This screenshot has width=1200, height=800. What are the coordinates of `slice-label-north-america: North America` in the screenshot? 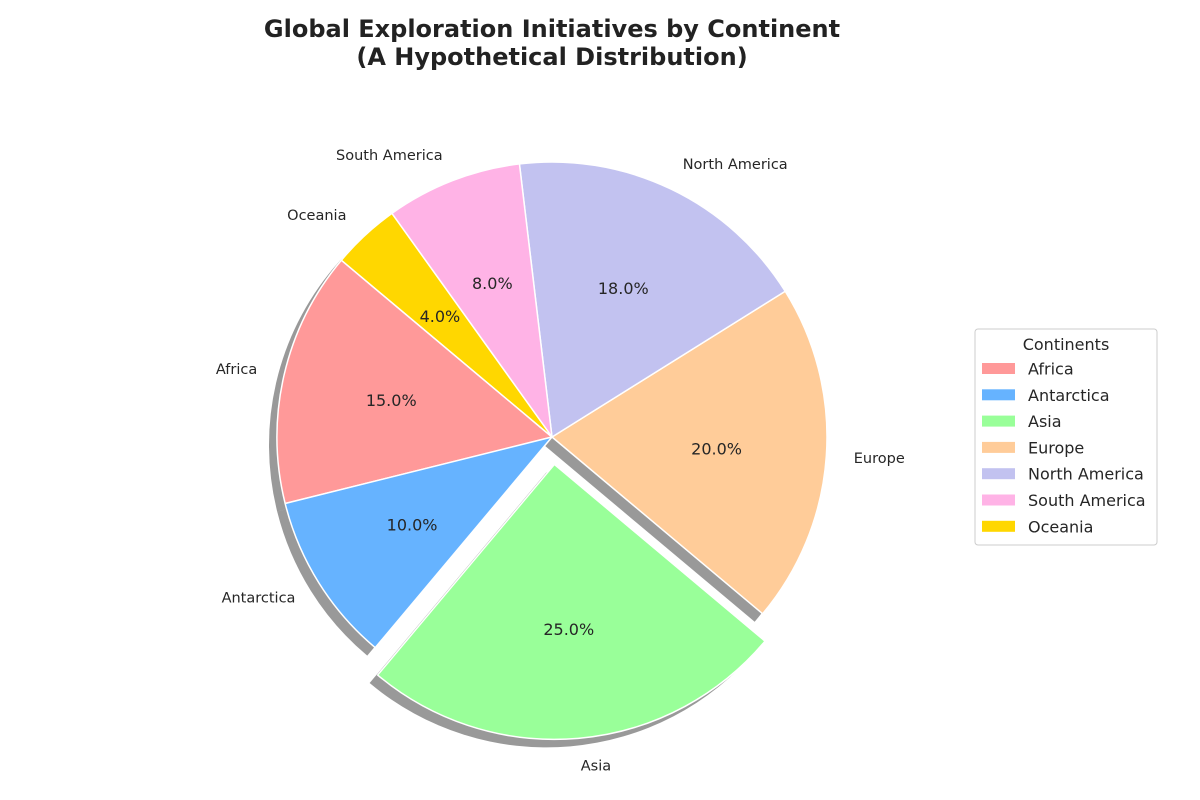 It's located at (735, 165).